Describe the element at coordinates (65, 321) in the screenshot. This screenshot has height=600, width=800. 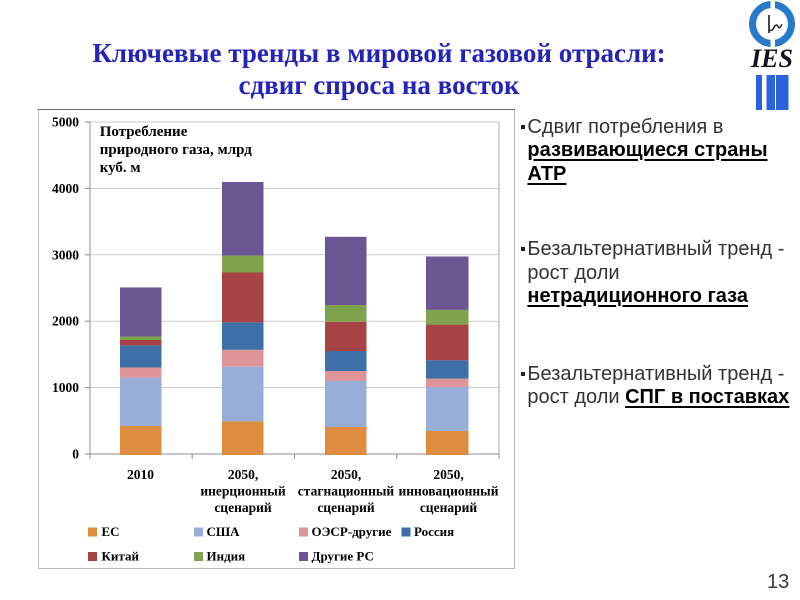
I see `svg-text: 2000` at that location.